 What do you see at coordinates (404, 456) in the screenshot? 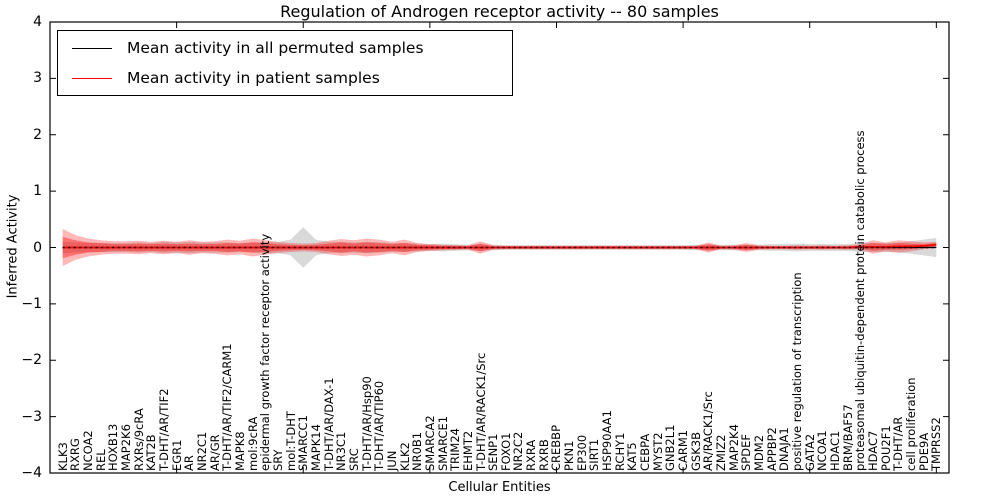
I see `x-category-label: KLK2` at bounding box center [404, 456].